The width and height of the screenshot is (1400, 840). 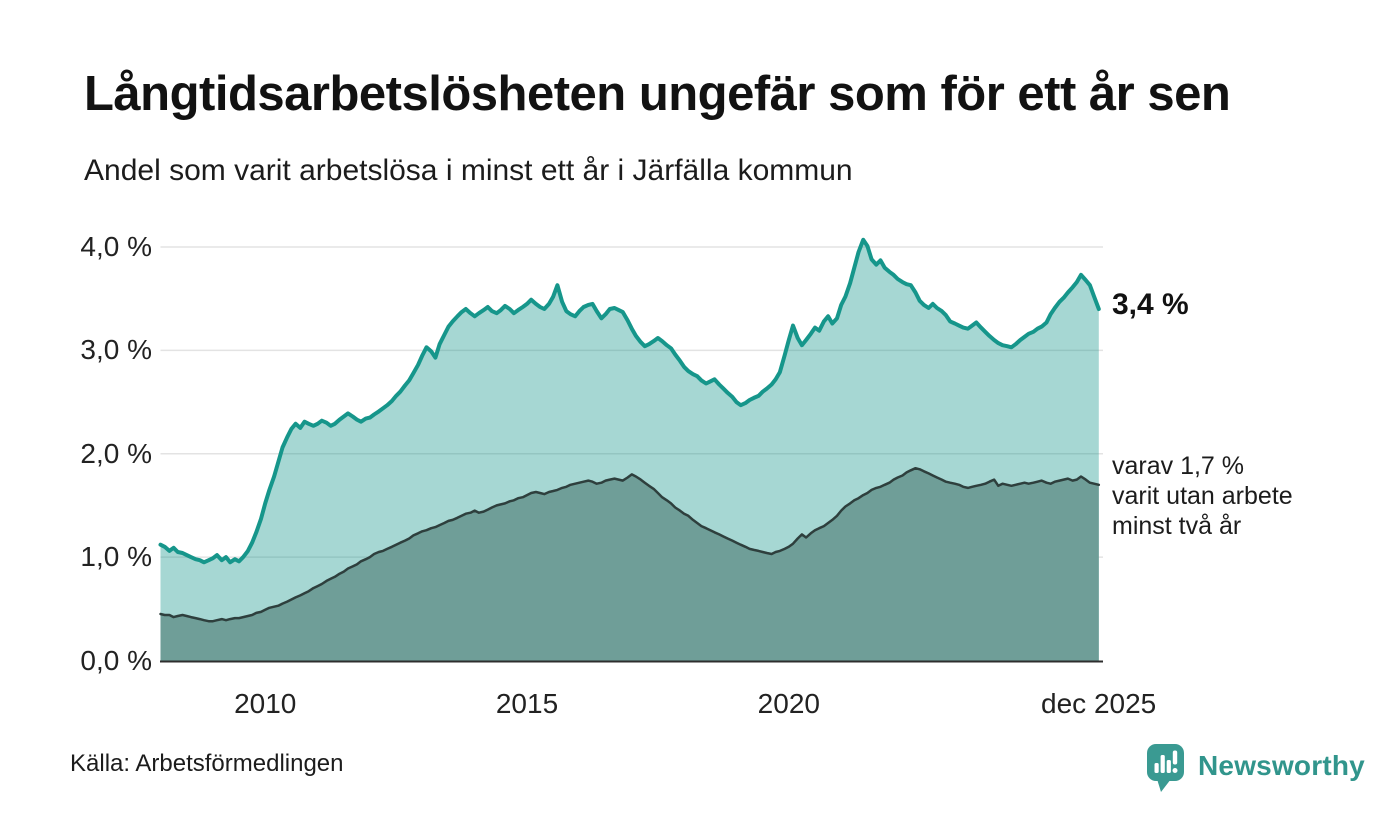 I want to click on secondary-series-label-line: minst två år, so click(x=1177, y=526).